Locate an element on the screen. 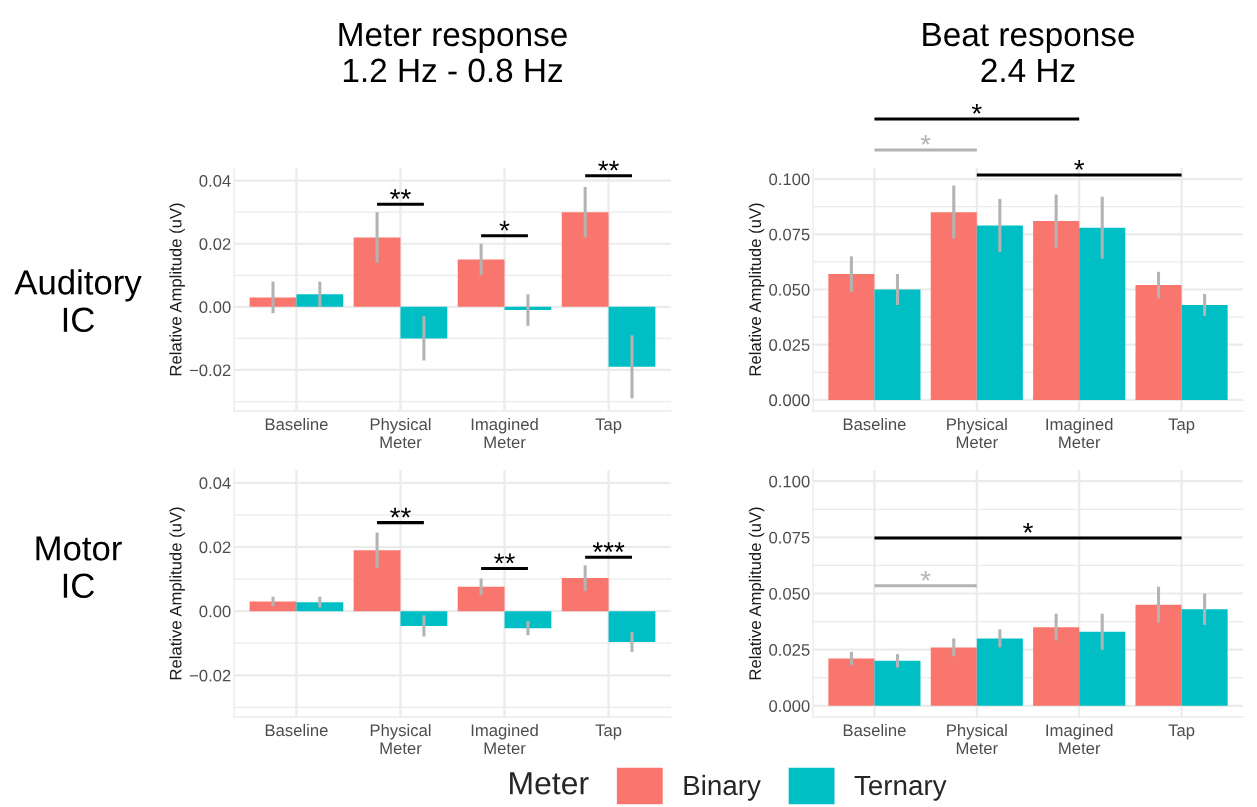 This screenshot has height=807, width=1257. legend-label: Binary is located at coordinates (722, 787).